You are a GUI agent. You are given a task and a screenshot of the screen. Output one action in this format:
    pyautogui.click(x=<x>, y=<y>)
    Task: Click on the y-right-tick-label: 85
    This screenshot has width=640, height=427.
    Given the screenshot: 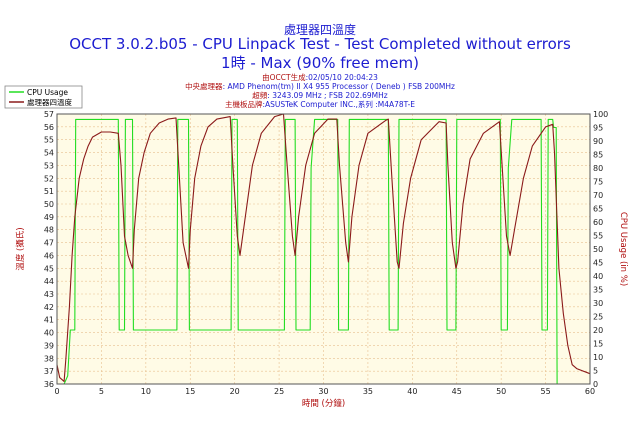 What is the action you would take?
    pyautogui.click(x=598, y=155)
    